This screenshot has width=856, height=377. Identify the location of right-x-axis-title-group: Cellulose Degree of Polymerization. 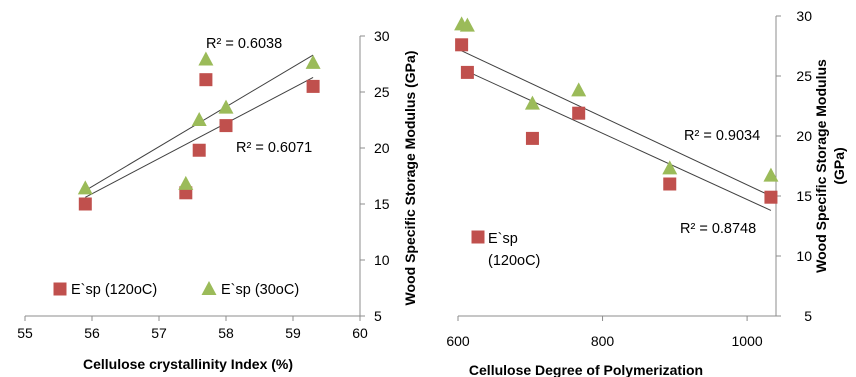
(586, 369).